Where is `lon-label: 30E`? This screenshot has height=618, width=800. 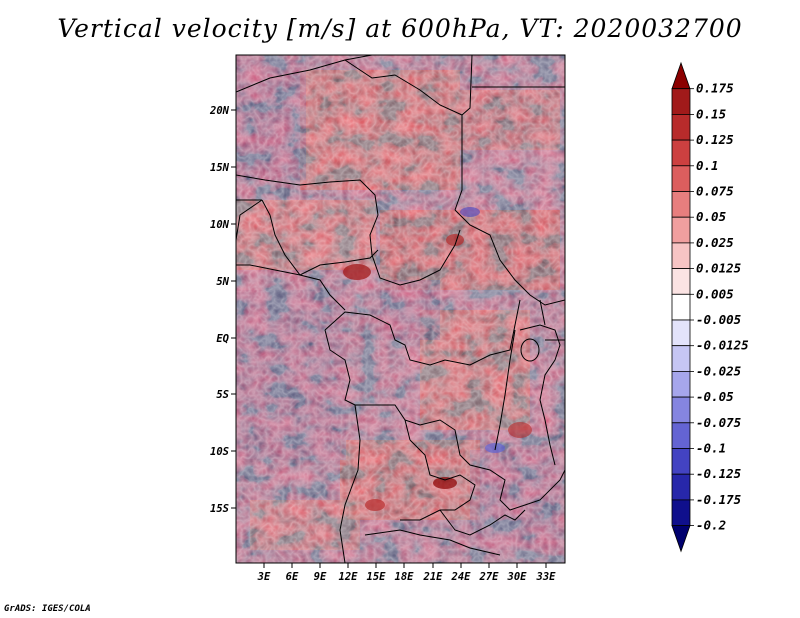
lon-label: 30E is located at coordinates (517, 577).